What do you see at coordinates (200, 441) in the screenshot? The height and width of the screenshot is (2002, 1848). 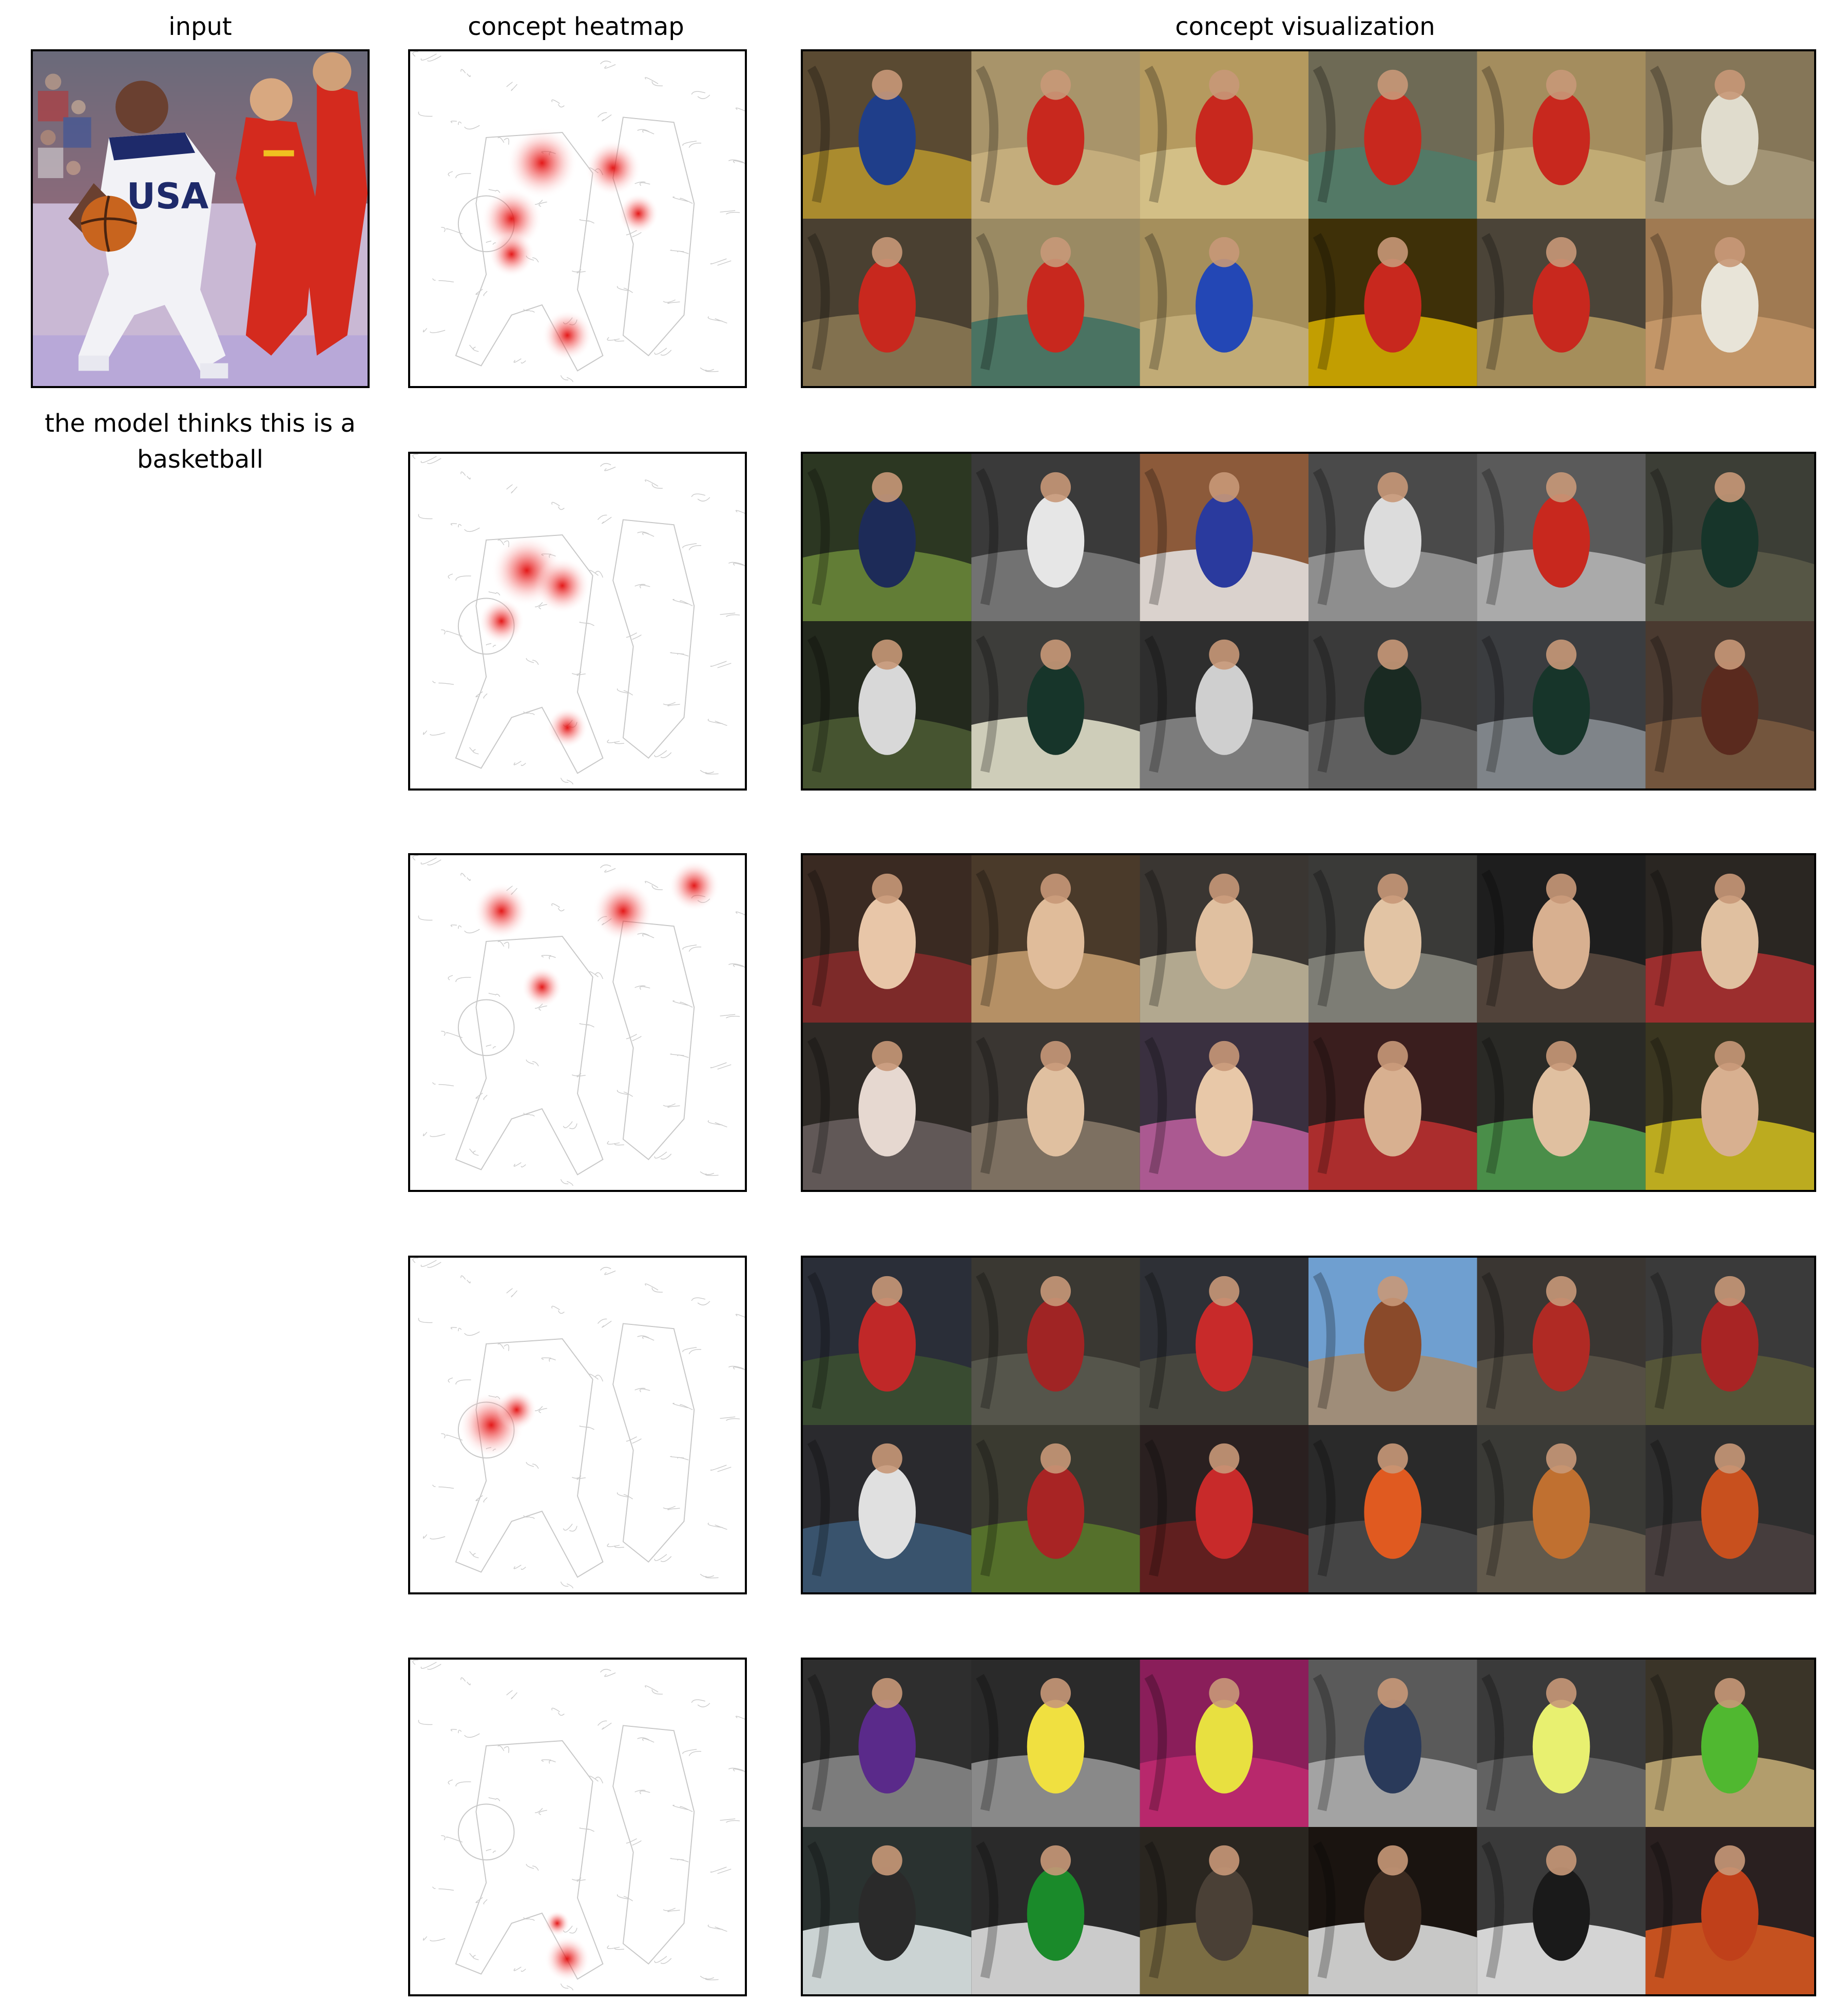 I see `prediction-caption: the model thinks this is a basketball` at bounding box center [200, 441].